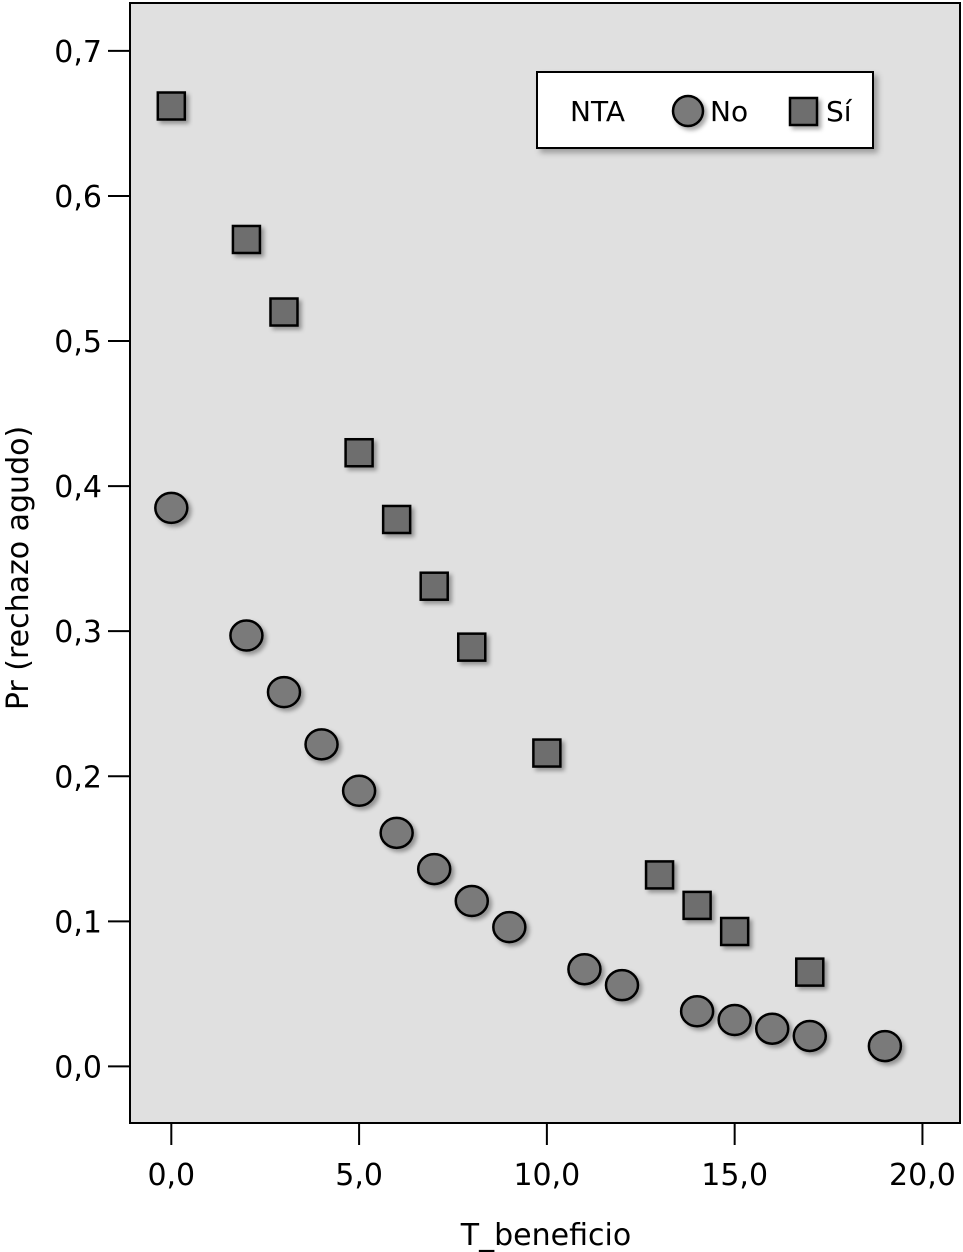  What do you see at coordinates (734, 1175) in the screenshot?
I see `x-tick-label: 15,0` at bounding box center [734, 1175].